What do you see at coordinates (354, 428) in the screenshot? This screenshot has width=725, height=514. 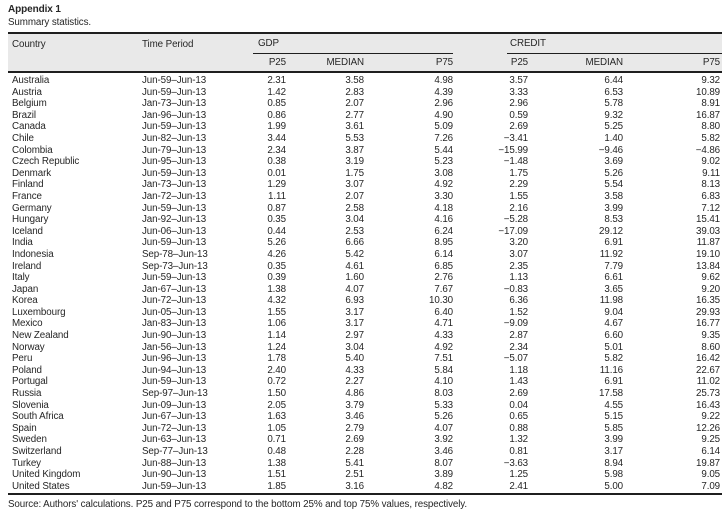 I see `gdp-median-cell: 2.79` at bounding box center [354, 428].